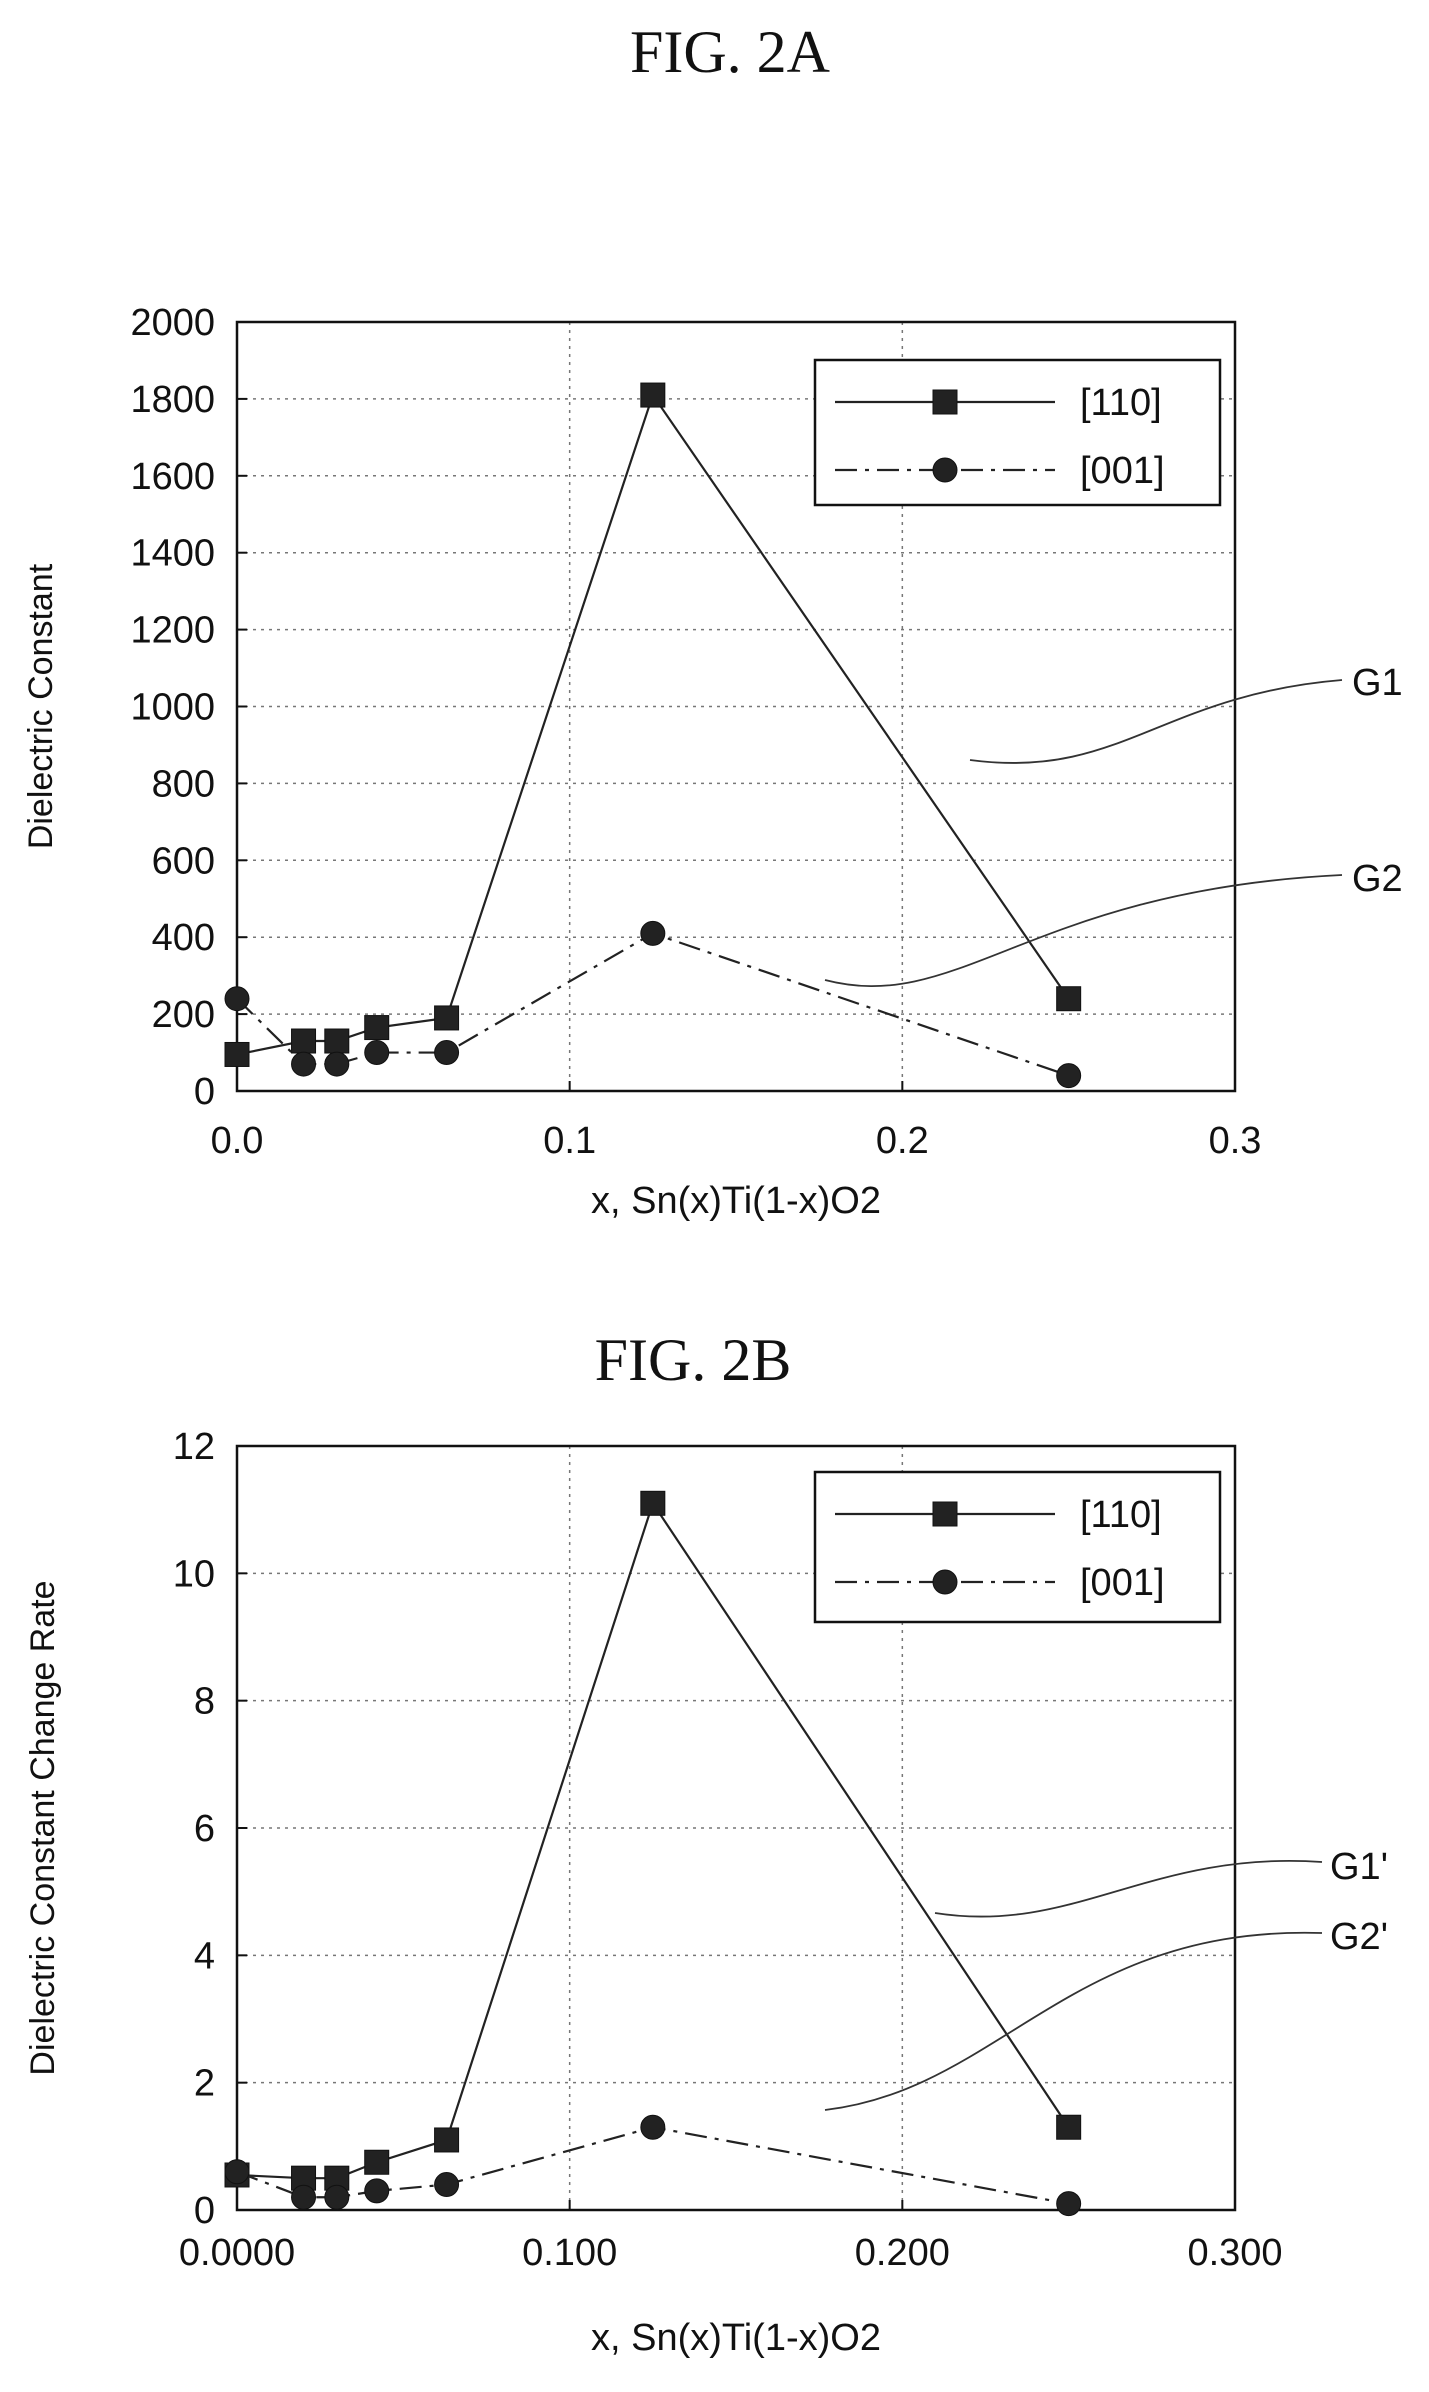  I want to click on x-tick-label: 0.2, so click(902, 1141).